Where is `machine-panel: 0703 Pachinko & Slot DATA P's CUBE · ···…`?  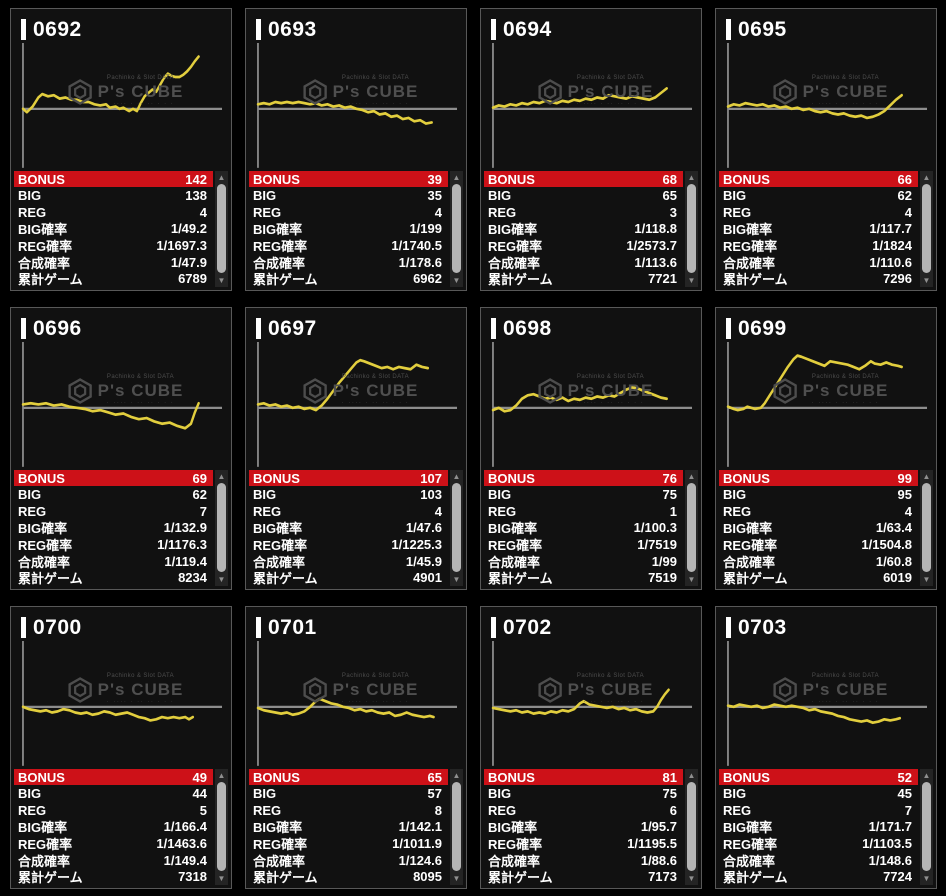
machine-panel: 0703 Pachinko & Slot DATA P's CUBE · ···… is located at coordinates (826, 747).